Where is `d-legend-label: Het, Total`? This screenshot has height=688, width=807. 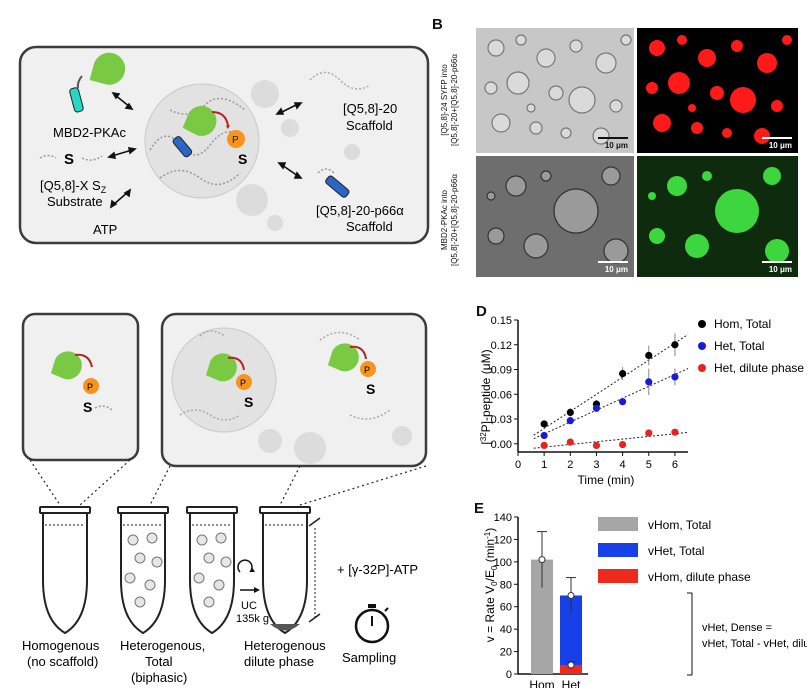
d-legend-label: Het, Total is located at coordinates (739, 346).